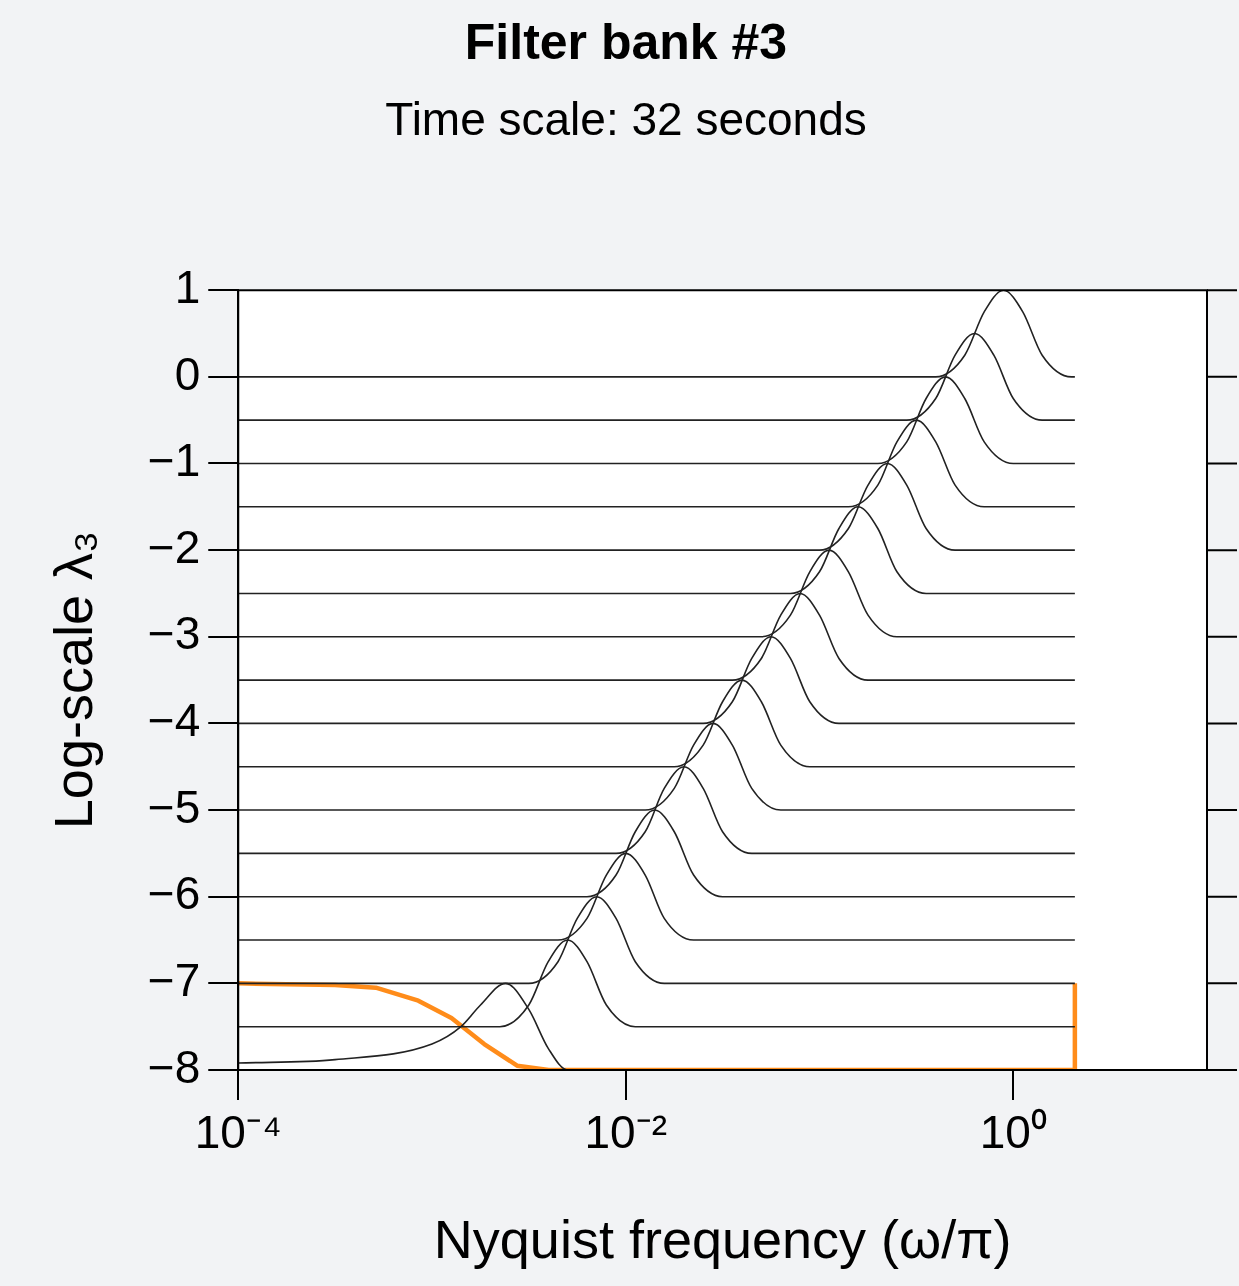 The image size is (1239, 1286). What do you see at coordinates (174, 720) in the screenshot?
I see `y-tick-label: −4` at bounding box center [174, 720].